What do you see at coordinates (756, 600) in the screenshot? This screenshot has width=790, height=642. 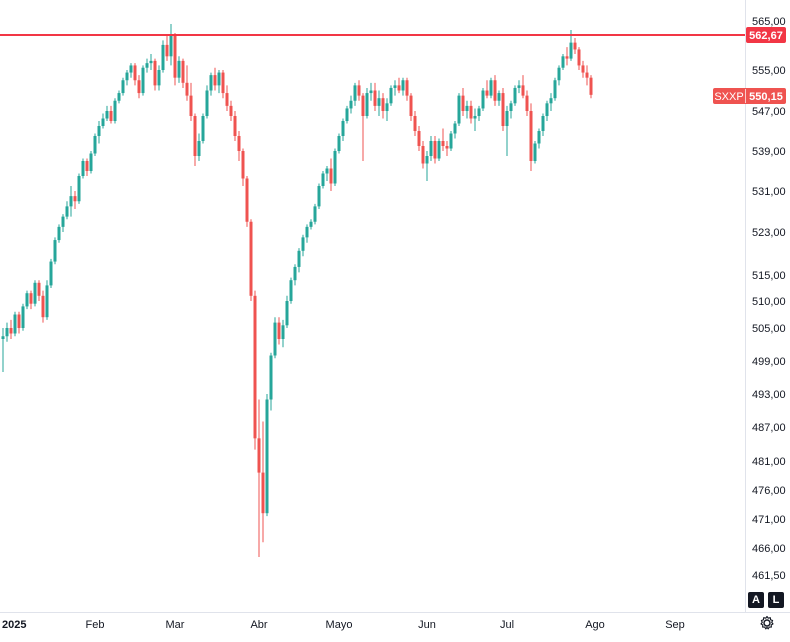 I see `auto-scale-button: A` at bounding box center [756, 600].